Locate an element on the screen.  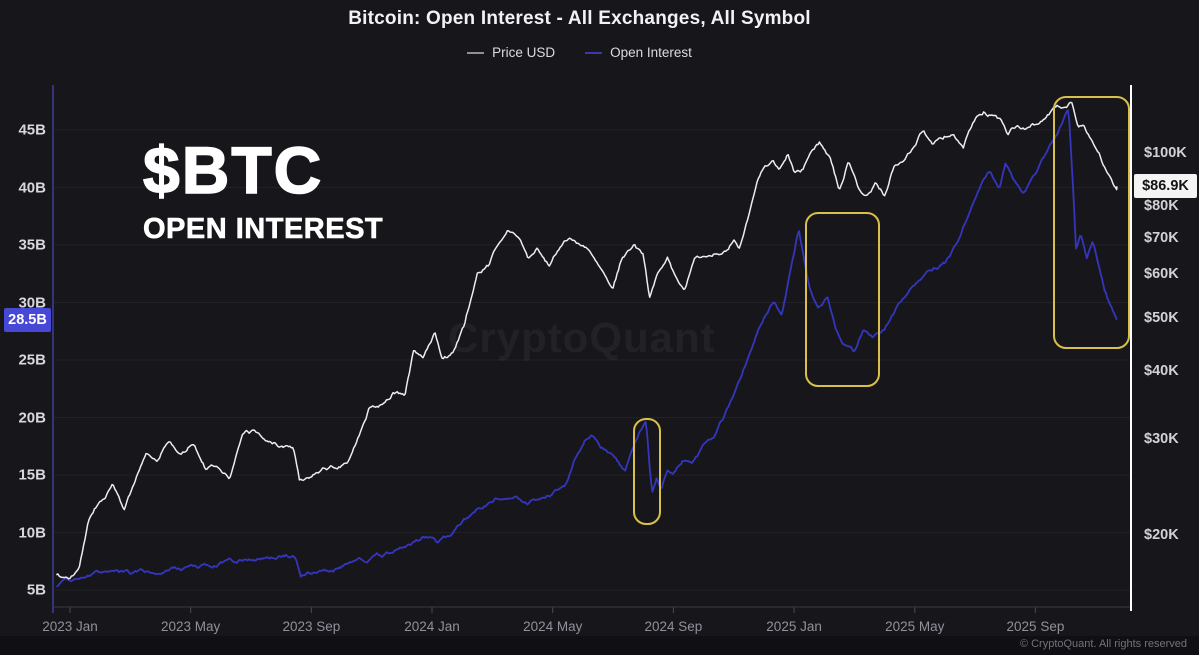
left-axis-tick-label: 10B is located at coordinates (32, 532).